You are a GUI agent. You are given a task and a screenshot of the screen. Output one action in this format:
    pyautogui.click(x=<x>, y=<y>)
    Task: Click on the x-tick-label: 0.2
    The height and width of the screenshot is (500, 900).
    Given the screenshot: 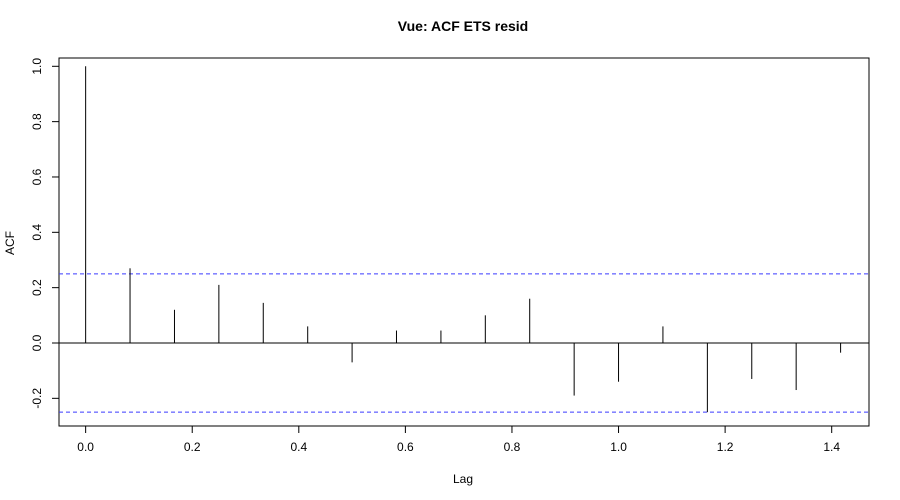 What is the action you would take?
    pyautogui.click(x=192, y=447)
    